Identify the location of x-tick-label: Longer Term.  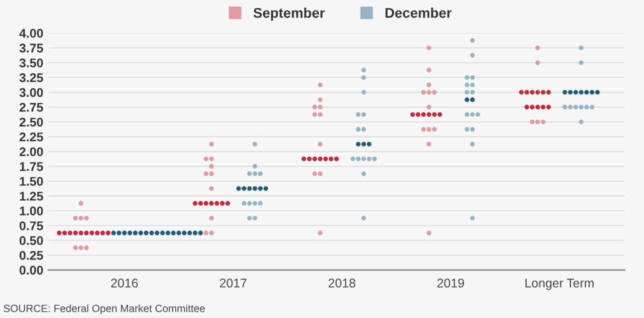
(559, 284).